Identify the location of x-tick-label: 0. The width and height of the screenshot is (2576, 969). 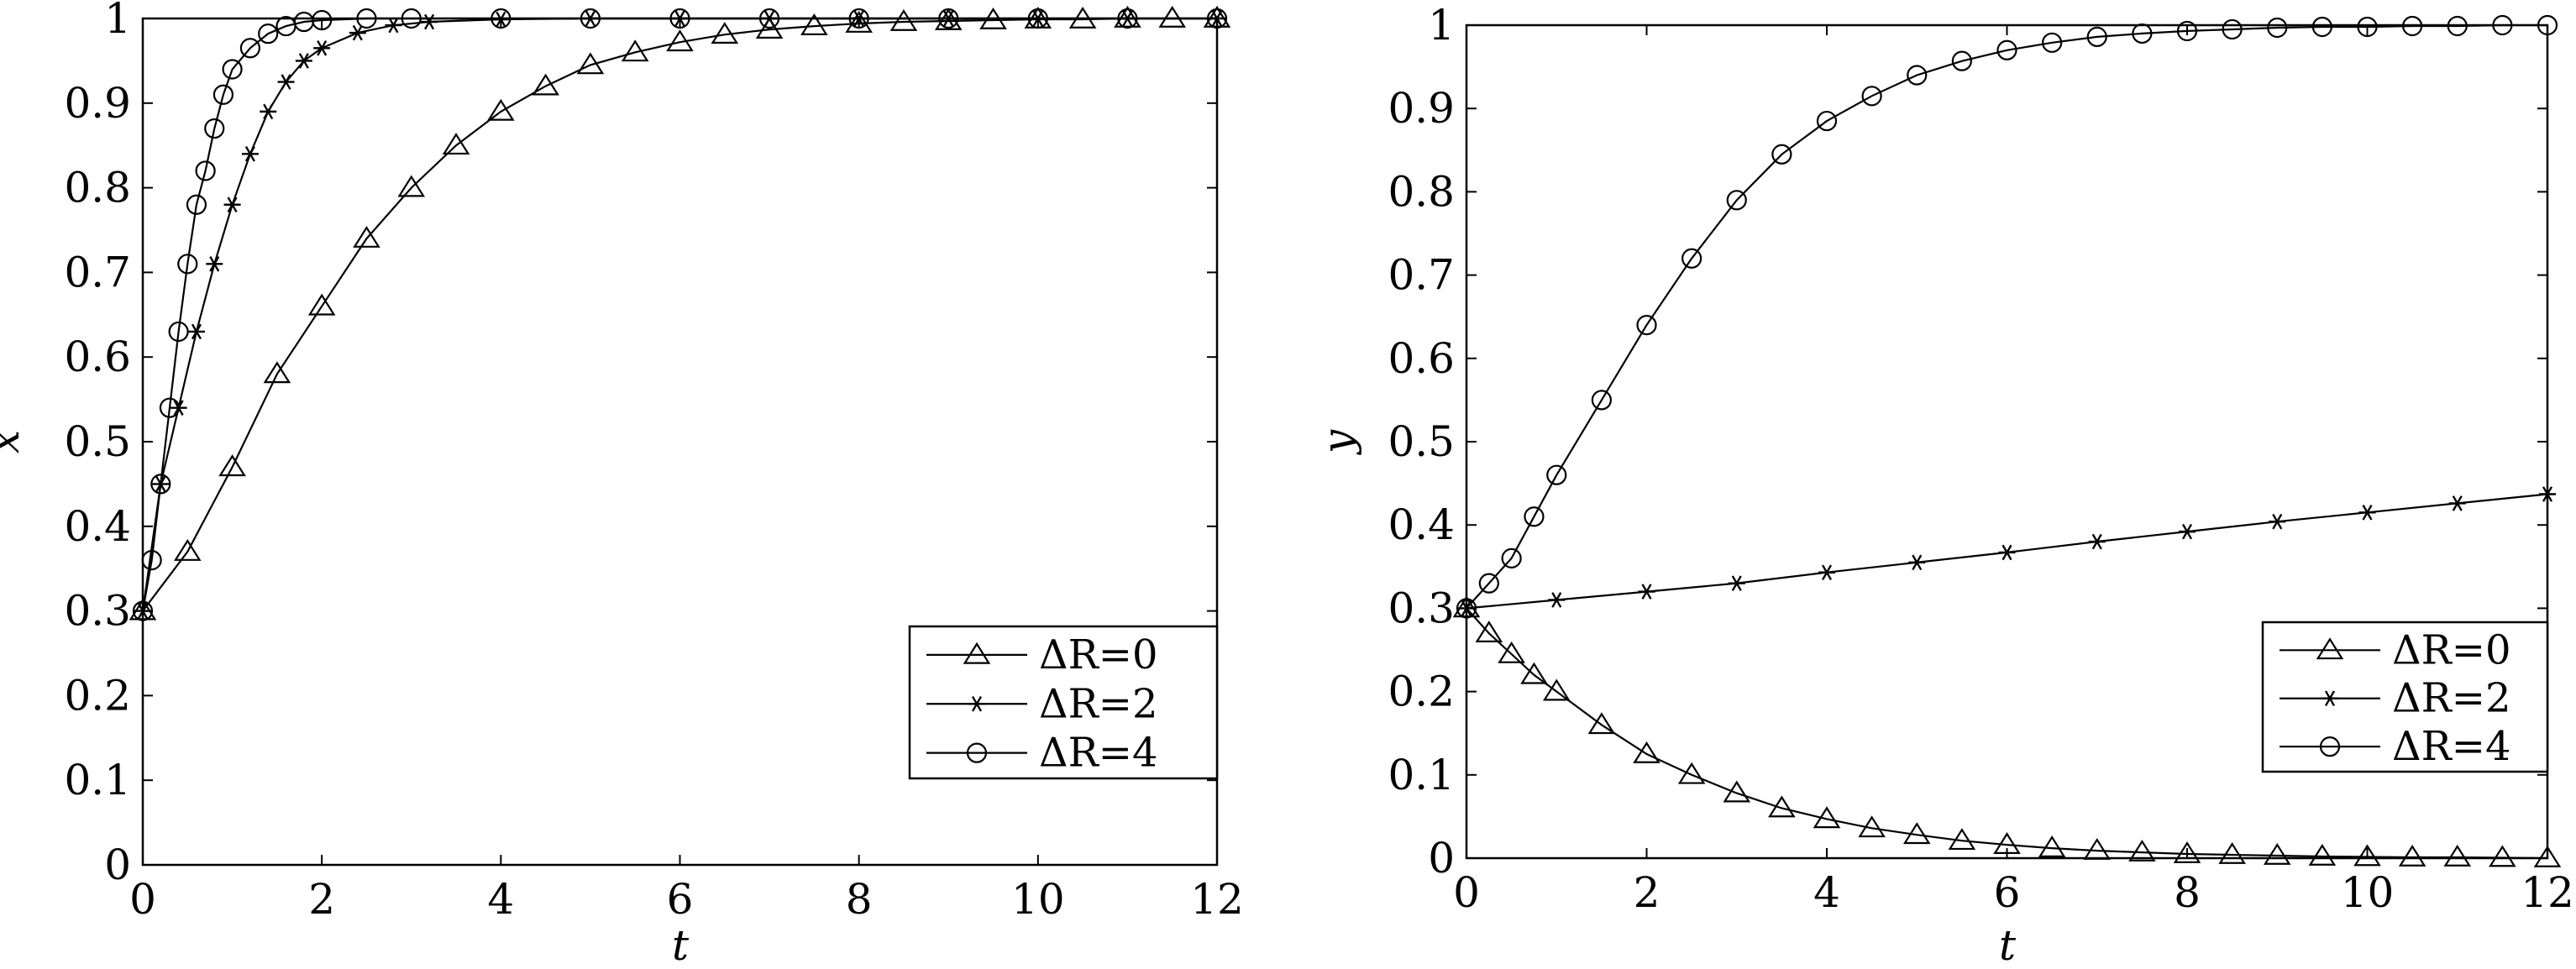
(1466, 892).